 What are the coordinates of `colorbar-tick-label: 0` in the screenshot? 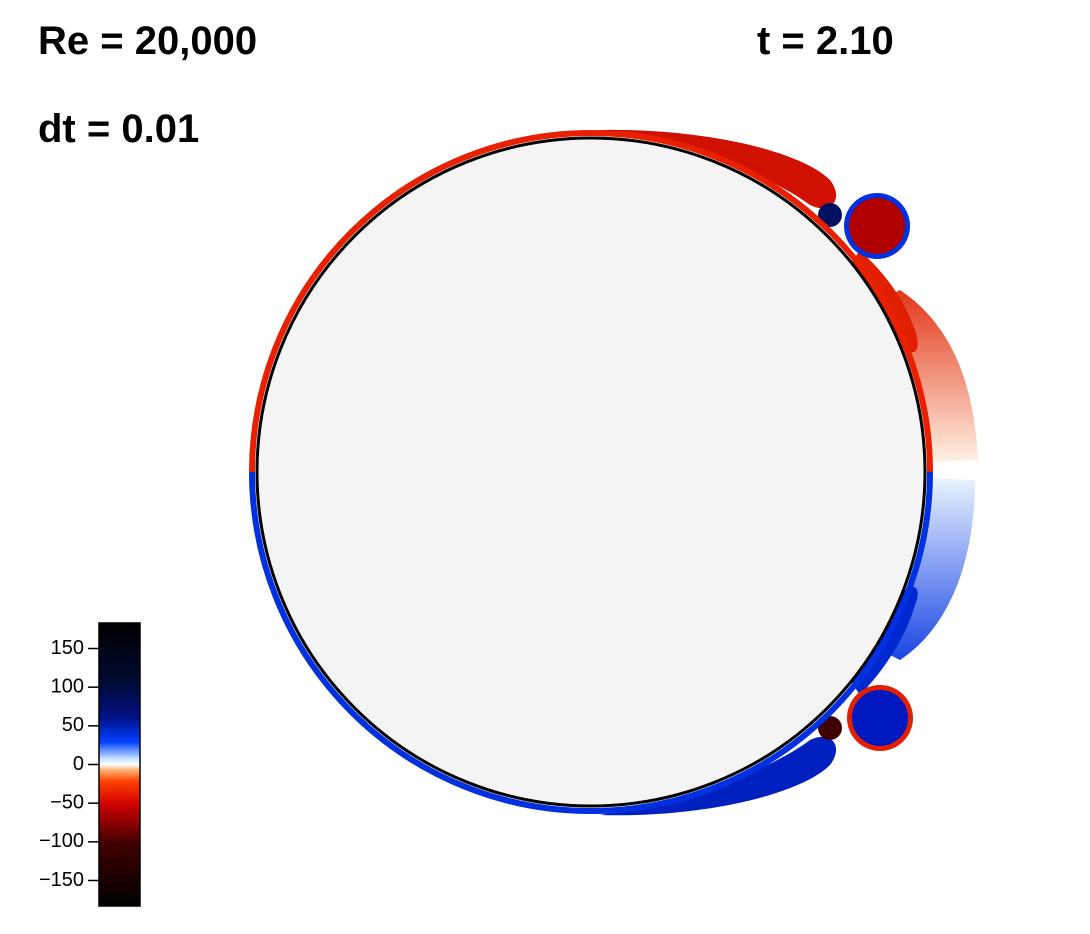 It's located at (78, 764).